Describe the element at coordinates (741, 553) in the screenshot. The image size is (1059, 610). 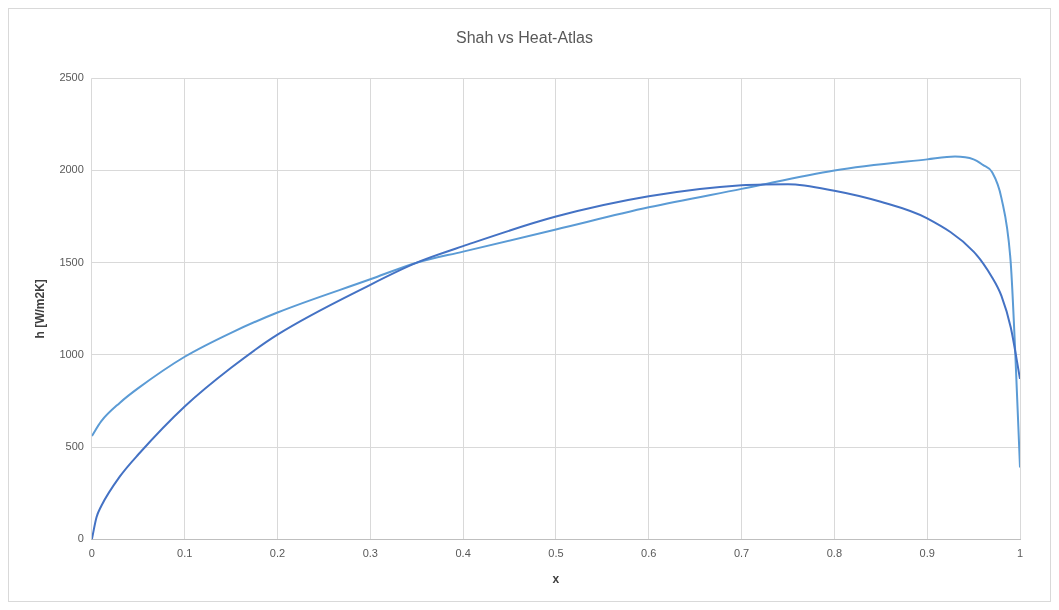
I see `x-tick-label: 0.7` at that location.